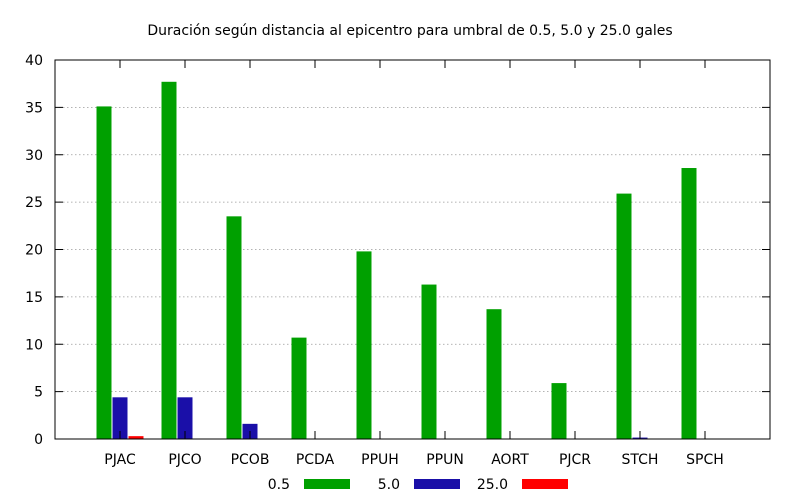 This screenshot has height=500, width=800. I want to click on y-tick-label: 20, so click(34, 251).